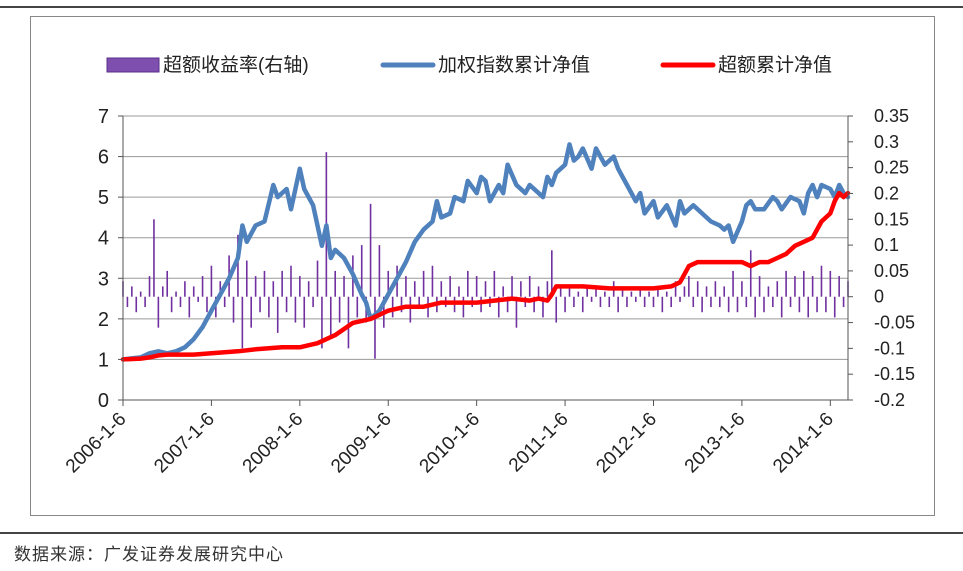 Image resolution: width=963 pixels, height=571 pixels. Describe the element at coordinates (879, 297) in the screenshot. I see `y-right-tick-label: 0` at that location.